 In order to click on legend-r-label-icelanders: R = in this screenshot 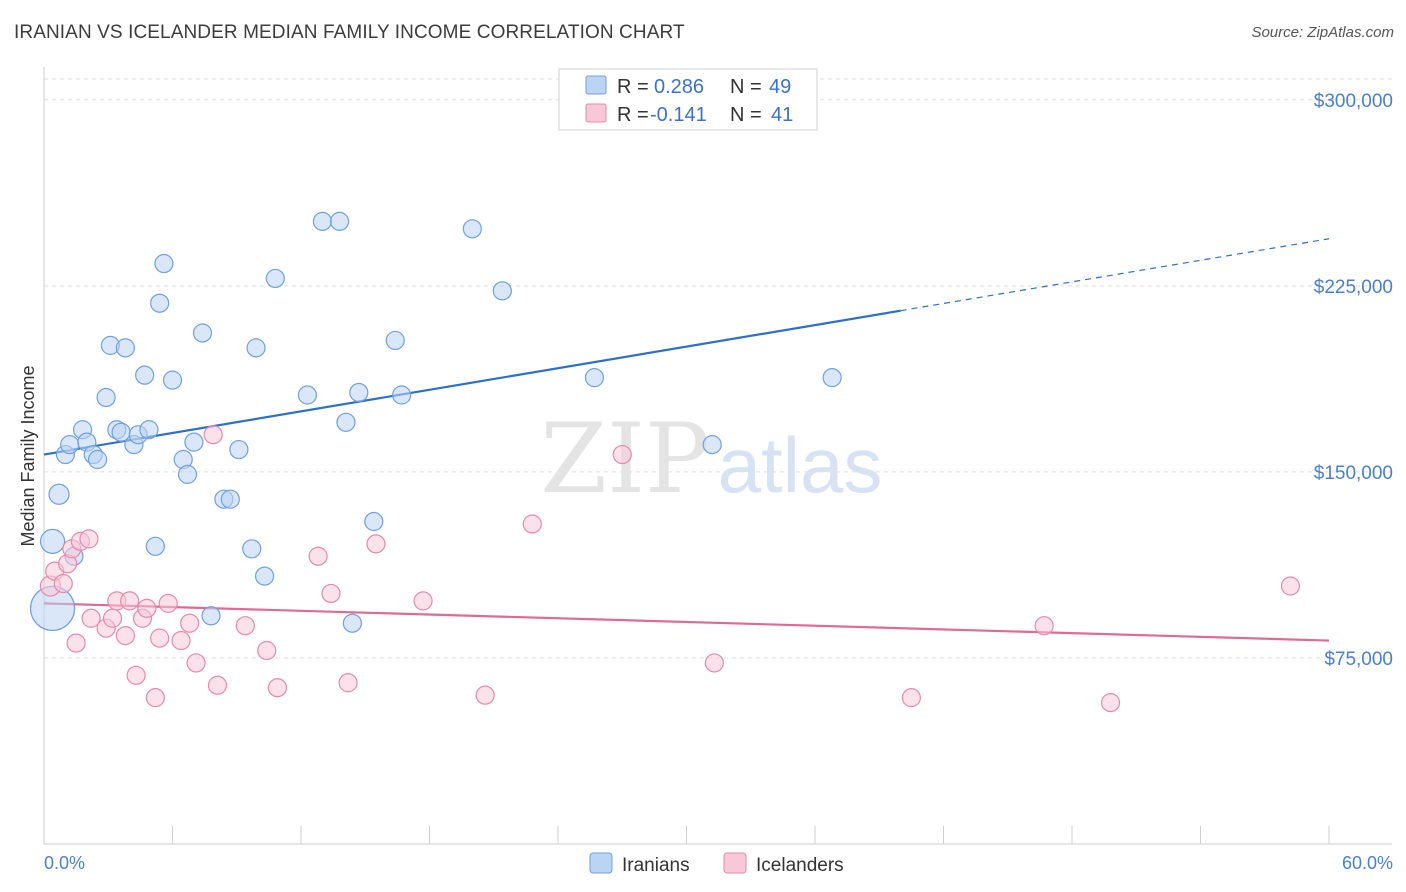, I will do `click(633, 115)`.